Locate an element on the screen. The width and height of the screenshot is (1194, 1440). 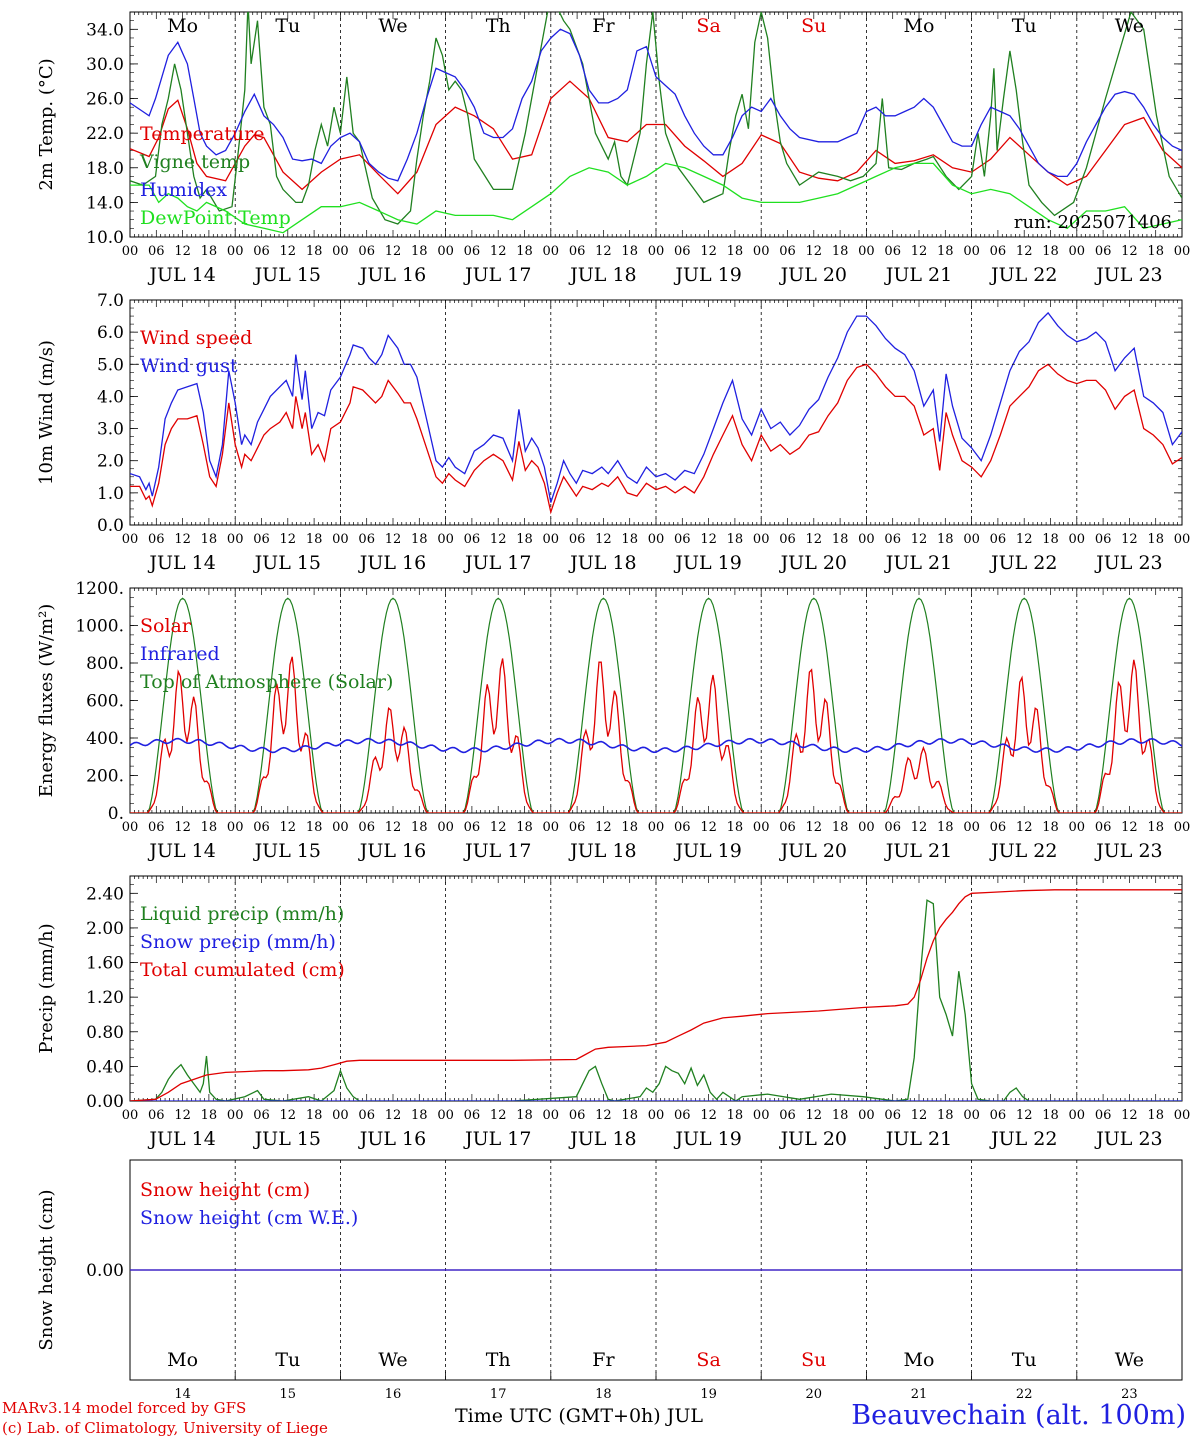
day-number-label: 22 is located at coordinates (1024, 1394).